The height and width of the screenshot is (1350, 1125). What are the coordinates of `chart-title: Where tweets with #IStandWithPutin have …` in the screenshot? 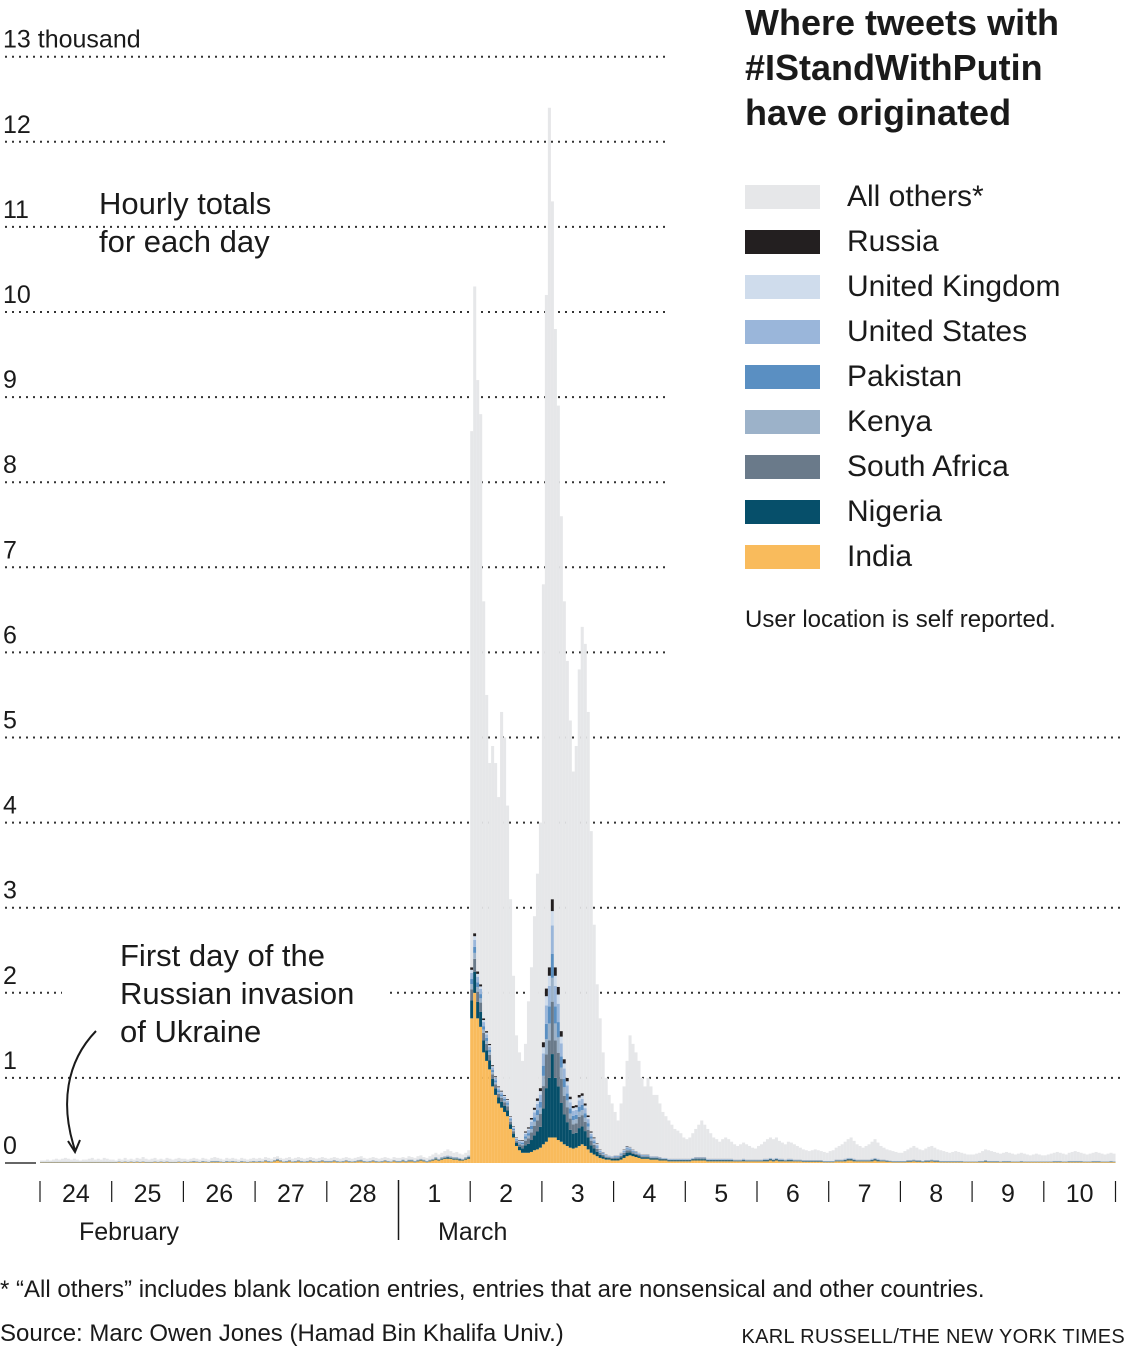 It's located at (902, 67).